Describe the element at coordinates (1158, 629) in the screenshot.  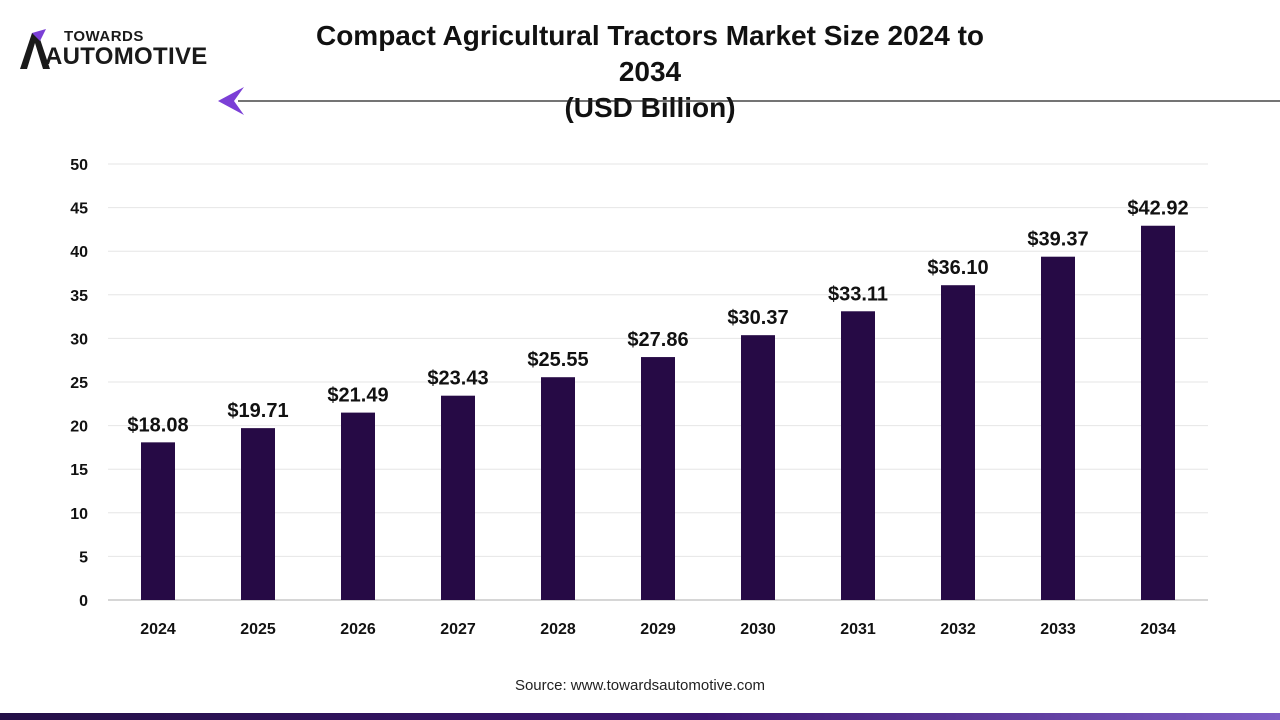
I see `x-tick-label-2034: 2034` at that location.